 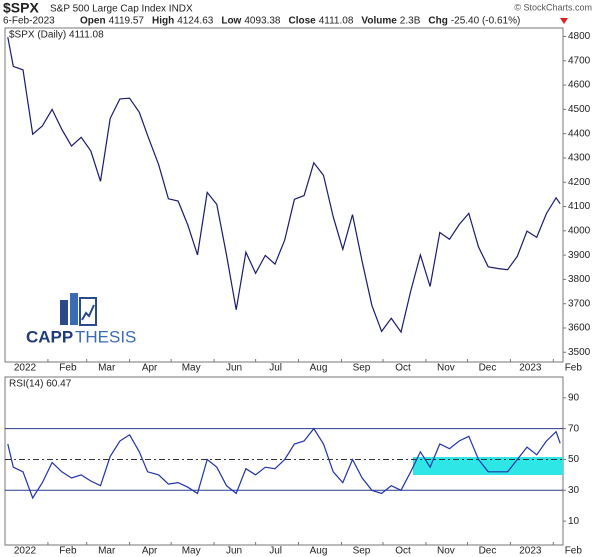 I want to click on field-value: 2.3B, so click(x=410, y=21).